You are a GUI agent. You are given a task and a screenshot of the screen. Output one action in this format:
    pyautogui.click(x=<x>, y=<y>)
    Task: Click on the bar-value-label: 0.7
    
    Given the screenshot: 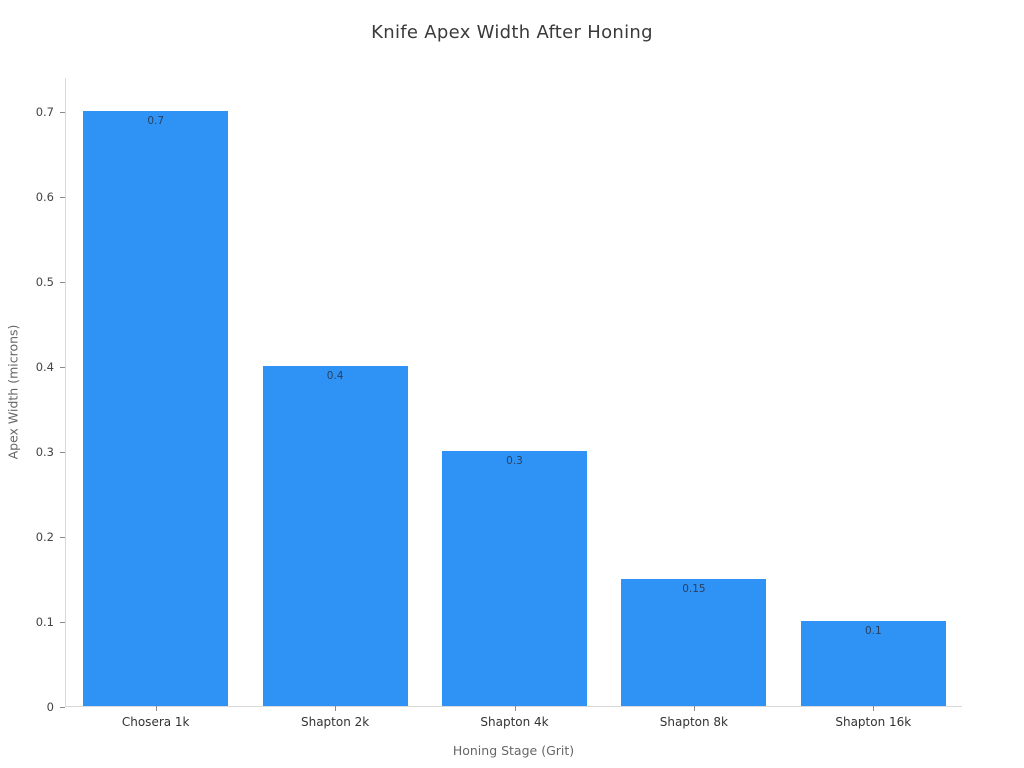 What is the action you would take?
    pyautogui.click(x=156, y=121)
    